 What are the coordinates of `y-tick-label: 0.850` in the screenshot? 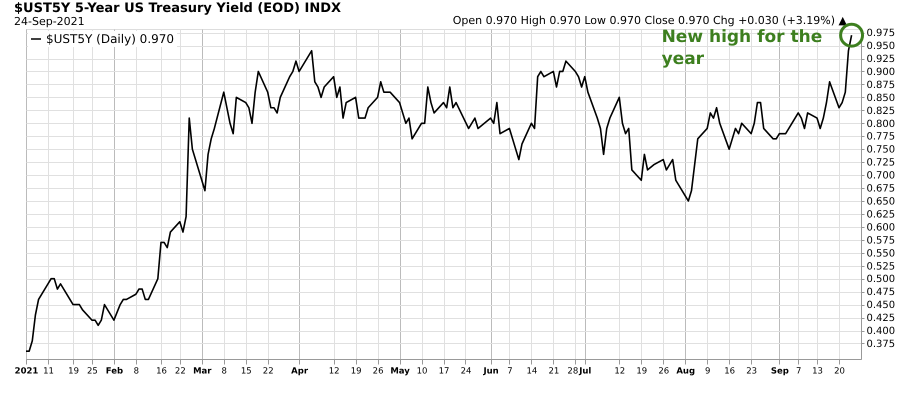 It's located at (881, 98).